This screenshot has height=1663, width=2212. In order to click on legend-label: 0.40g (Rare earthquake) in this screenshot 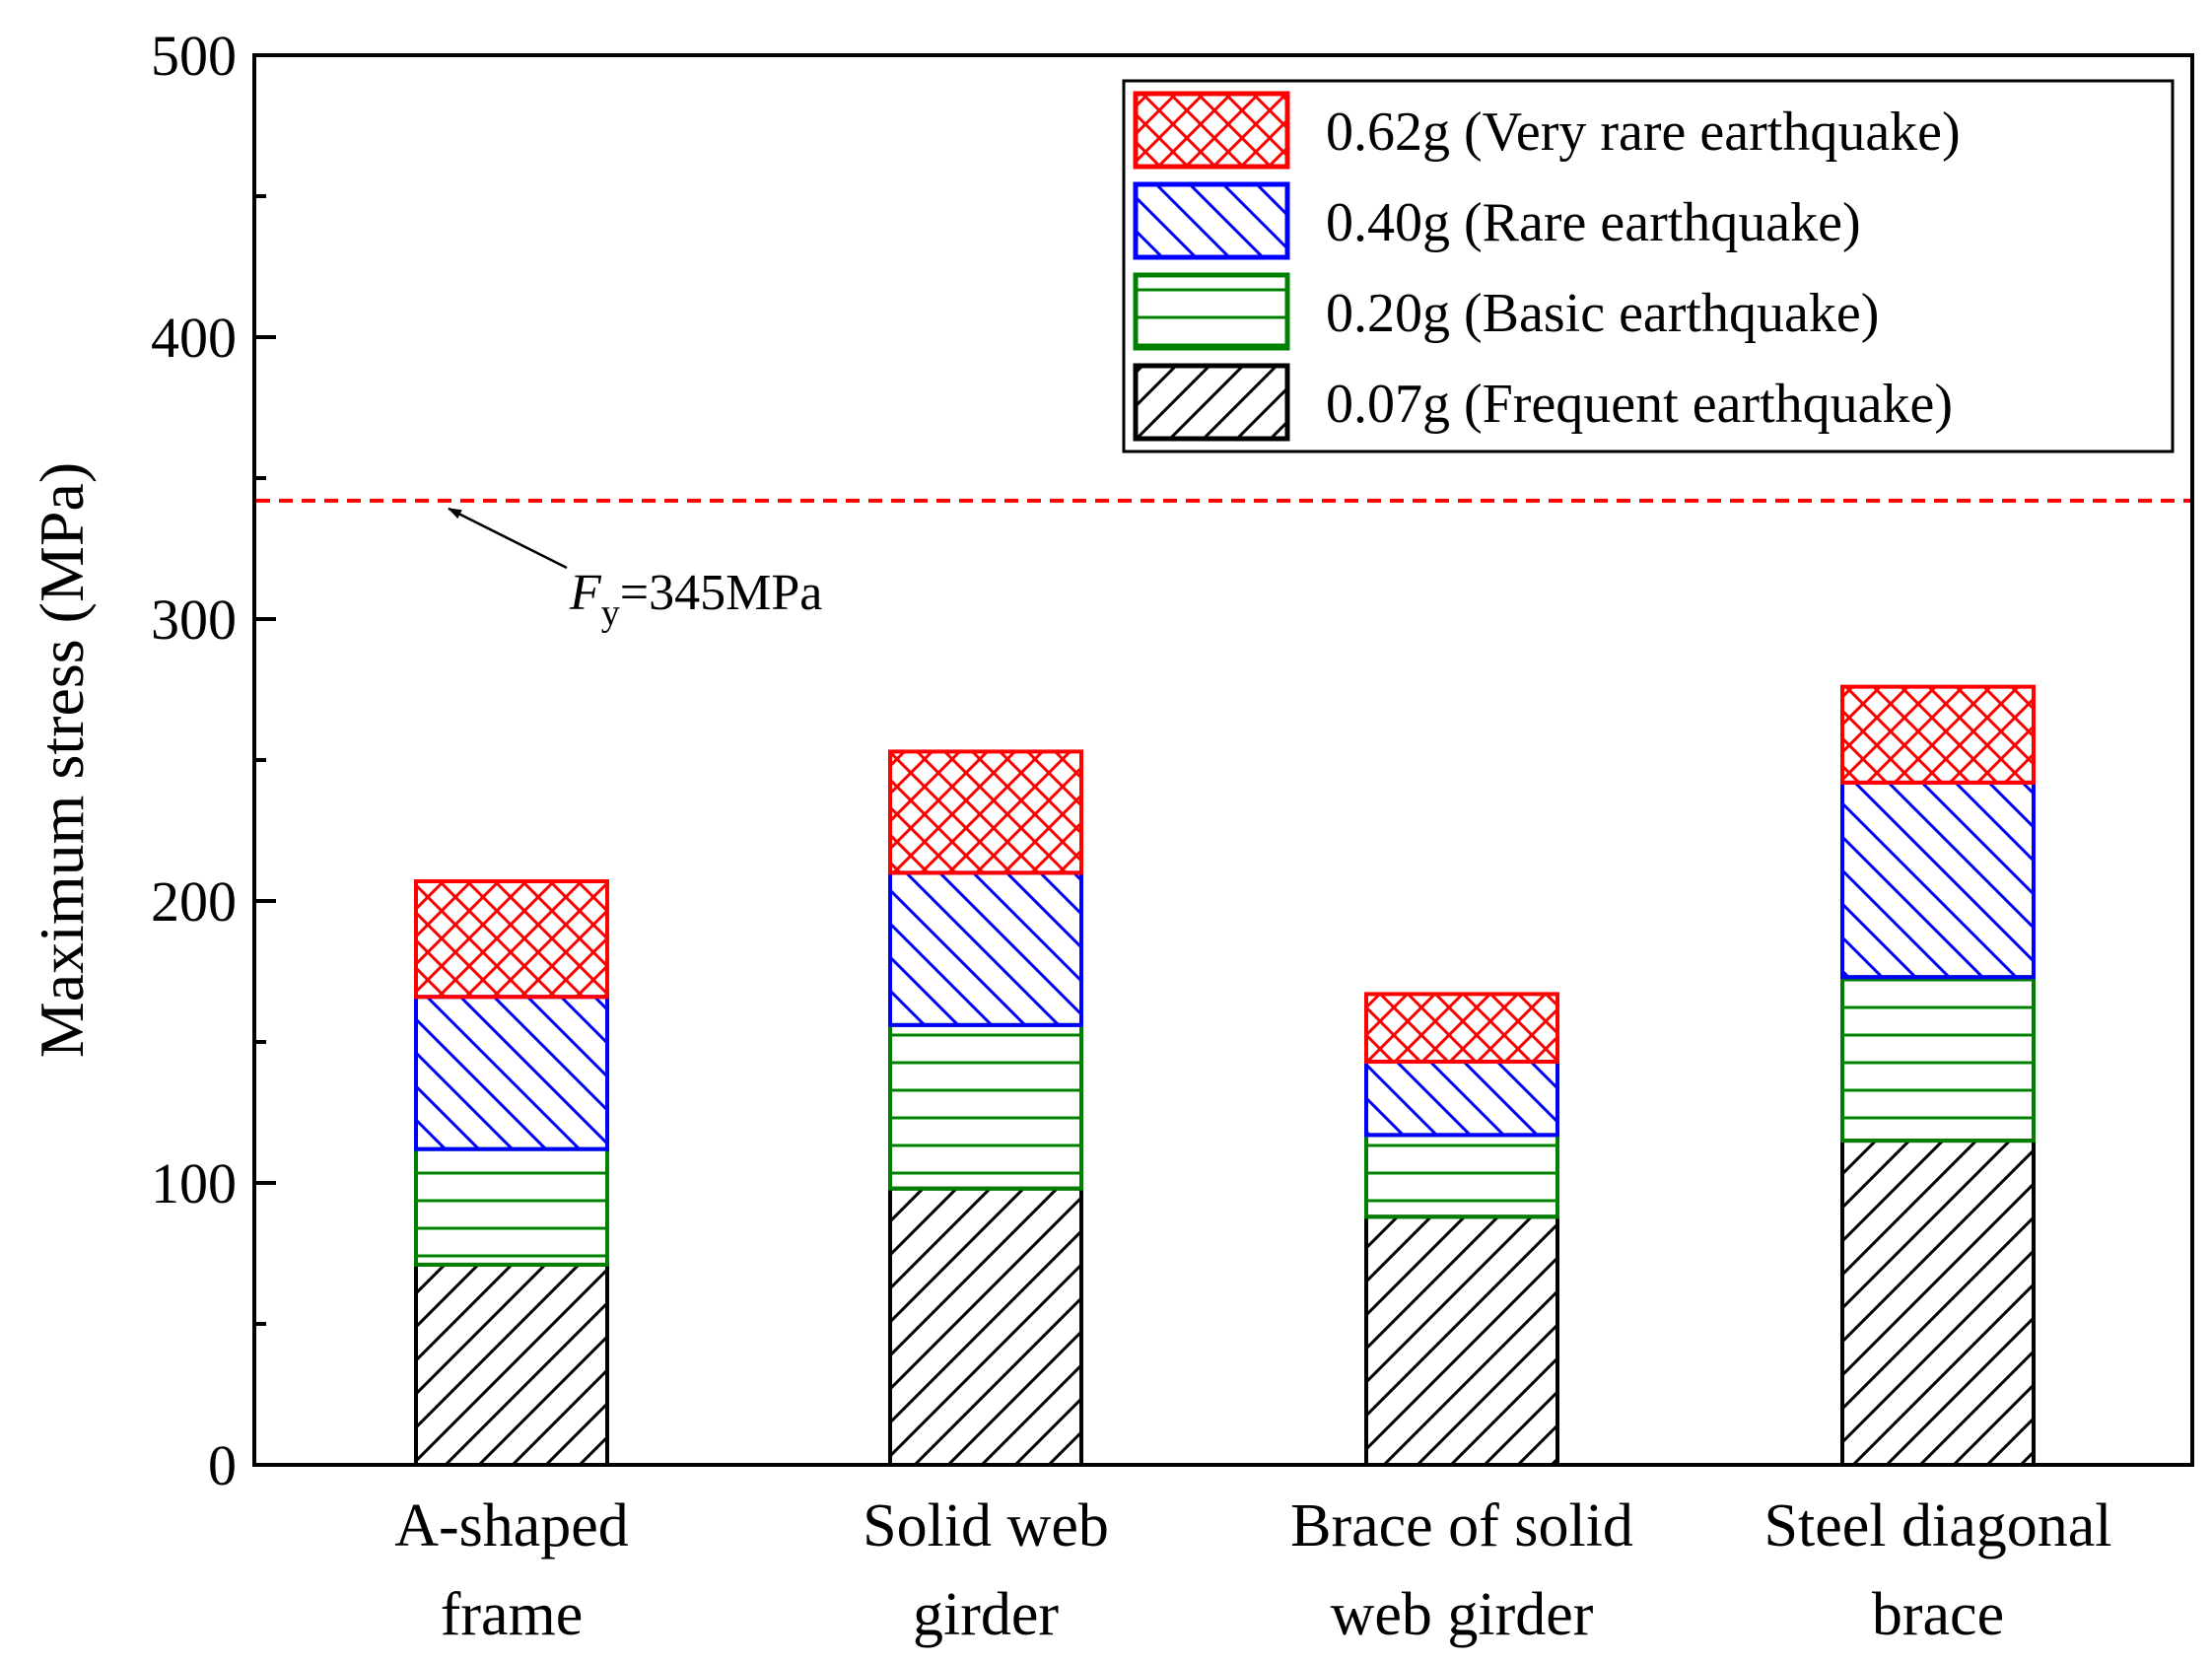, I will do `click(1593, 223)`.